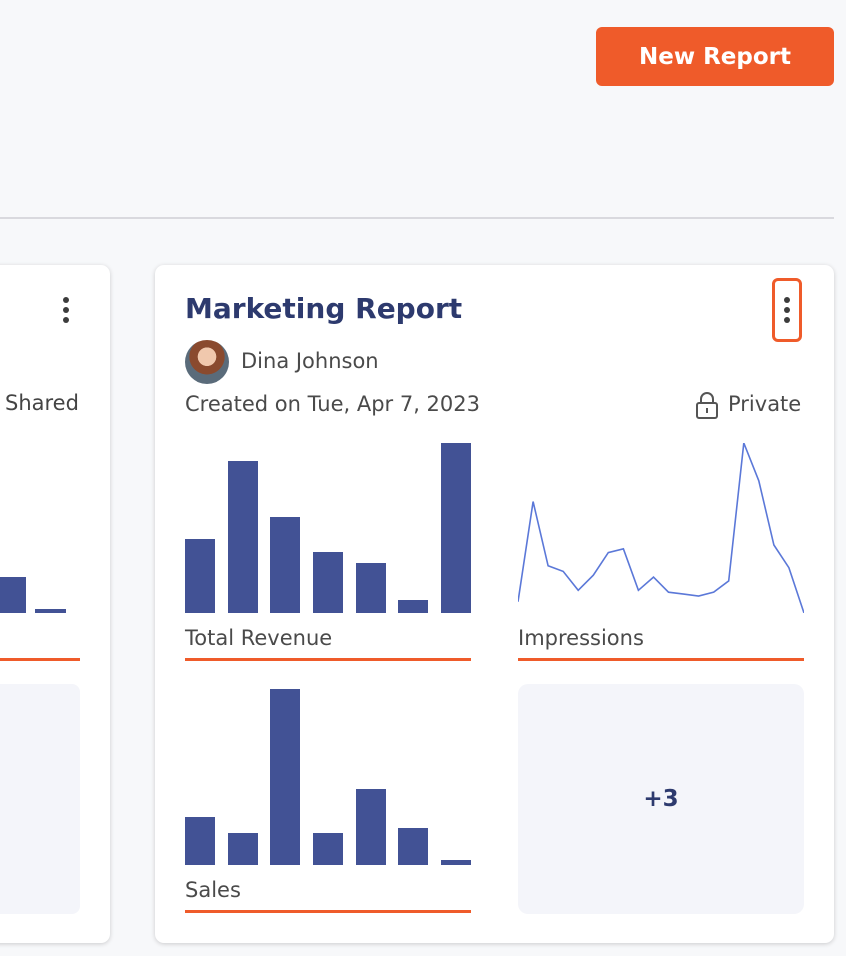 The image size is (846, 956). I want to click on impressions-line, so click(661, 528).